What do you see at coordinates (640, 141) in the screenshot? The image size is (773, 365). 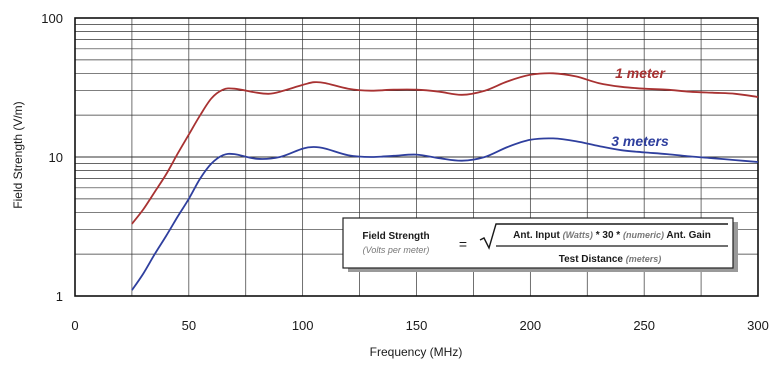 I see `series-label-2: 3 meters` at bounding box center [640, 141].